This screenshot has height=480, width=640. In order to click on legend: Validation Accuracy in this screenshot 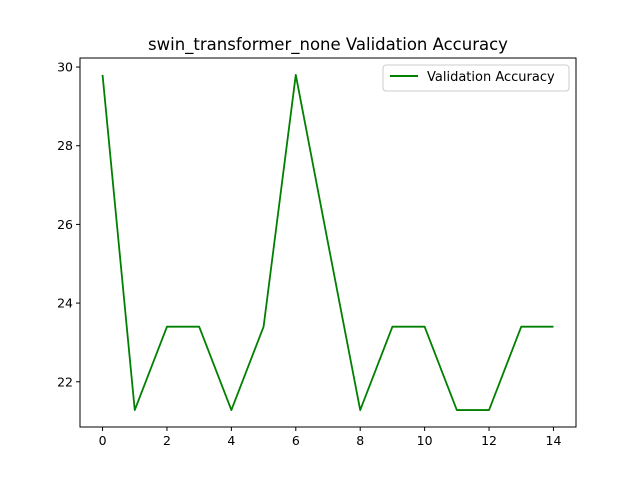, I will do `click(476, 78)`.